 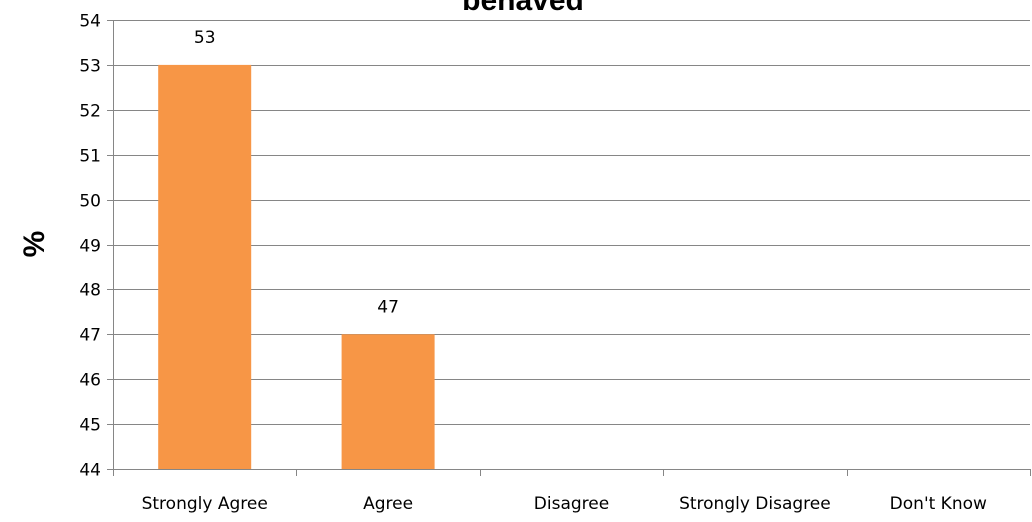 I want to click on y-tick-label: 44, so click(x=90, y=471).